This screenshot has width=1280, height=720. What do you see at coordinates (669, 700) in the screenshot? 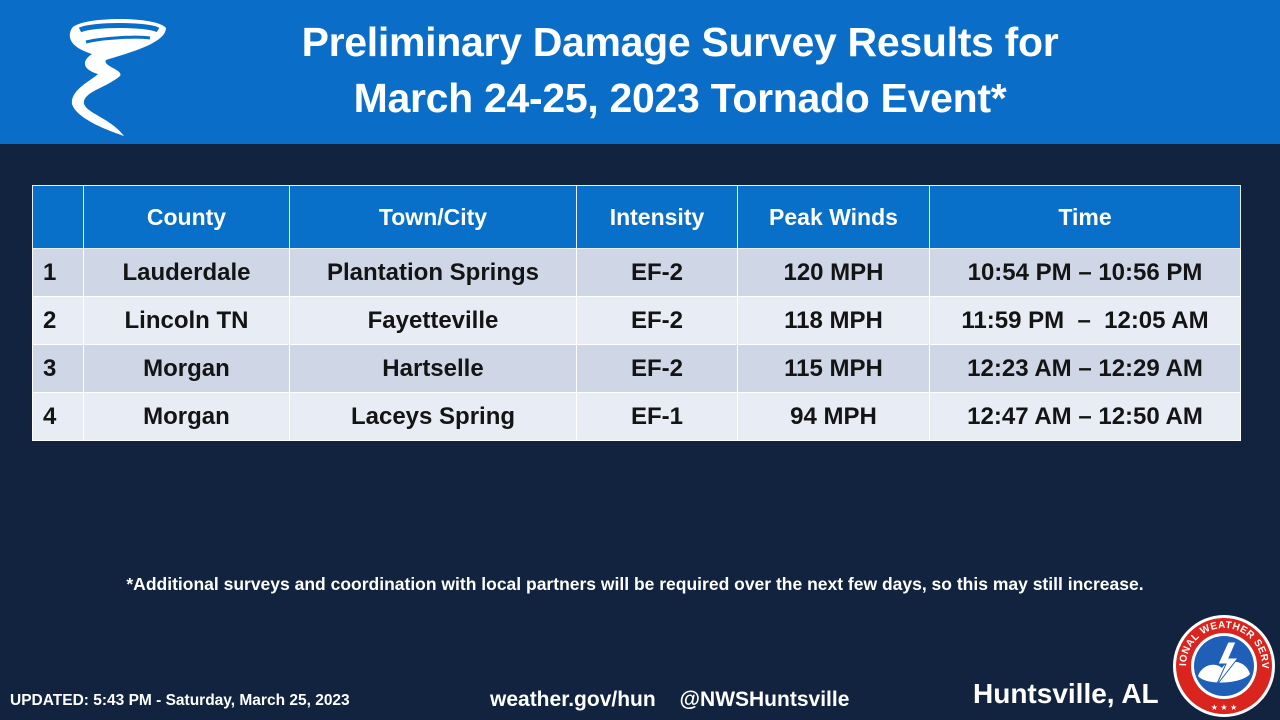
I see `contact-links: weather.gov/hun @NWSHuntsville` at bounding box center [669, 700].